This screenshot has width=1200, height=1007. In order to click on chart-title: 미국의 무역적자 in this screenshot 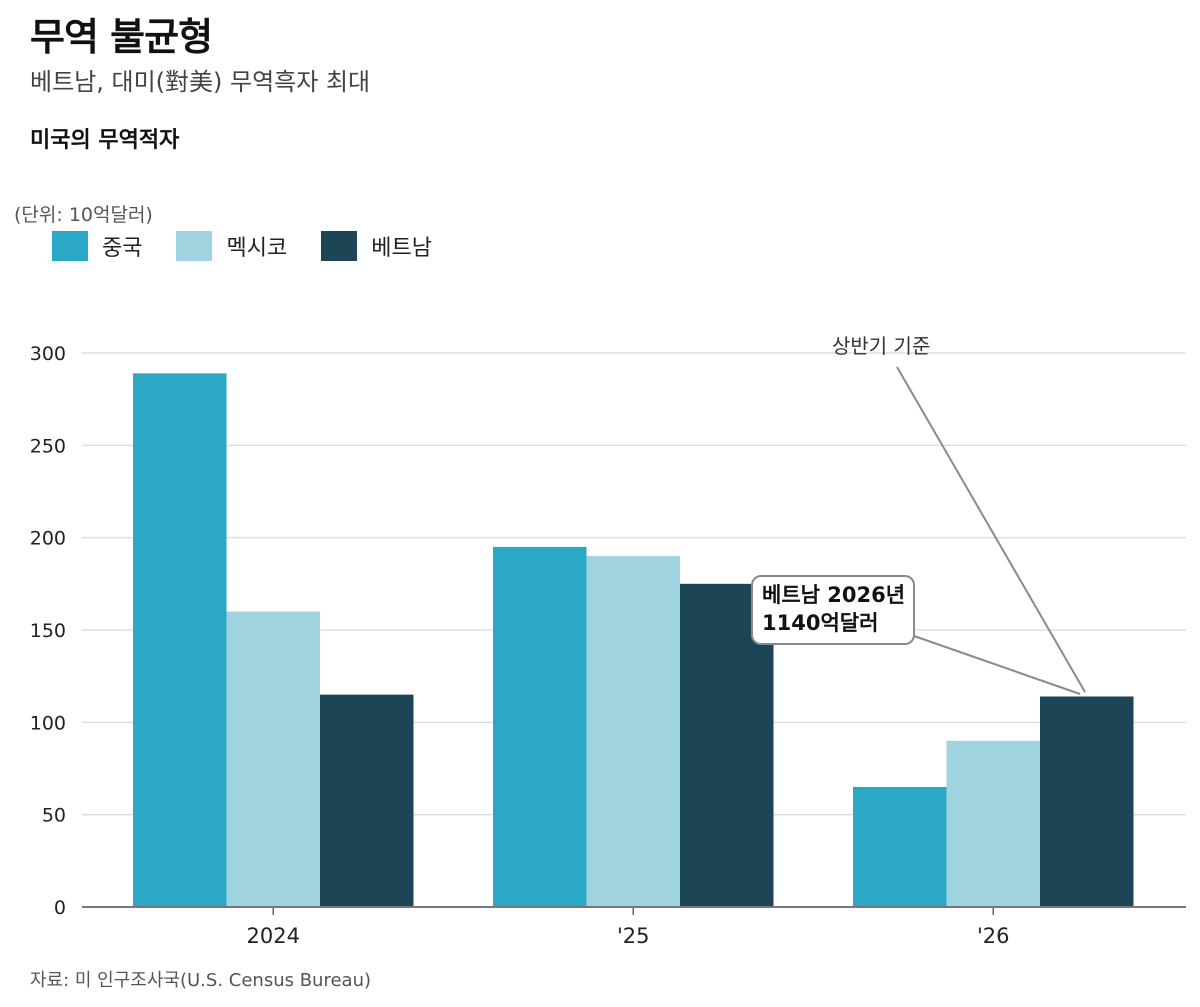, I will do `click(105, 140)`.